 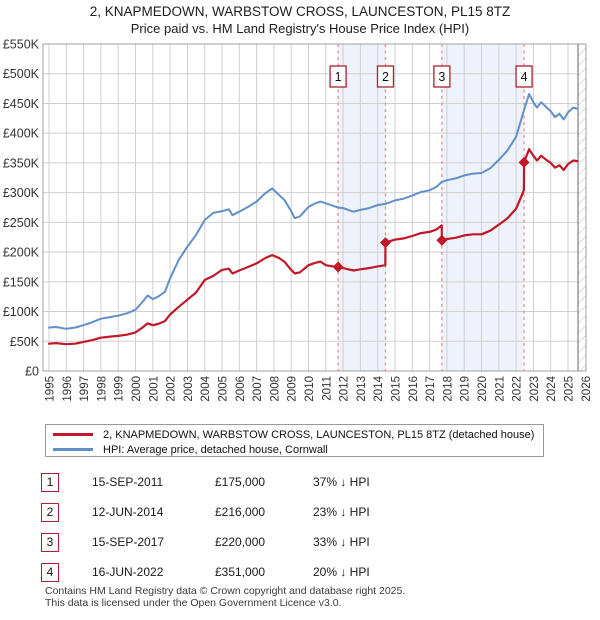 I want to click on x-tick-label: 2010, so click(x=310, y=389).